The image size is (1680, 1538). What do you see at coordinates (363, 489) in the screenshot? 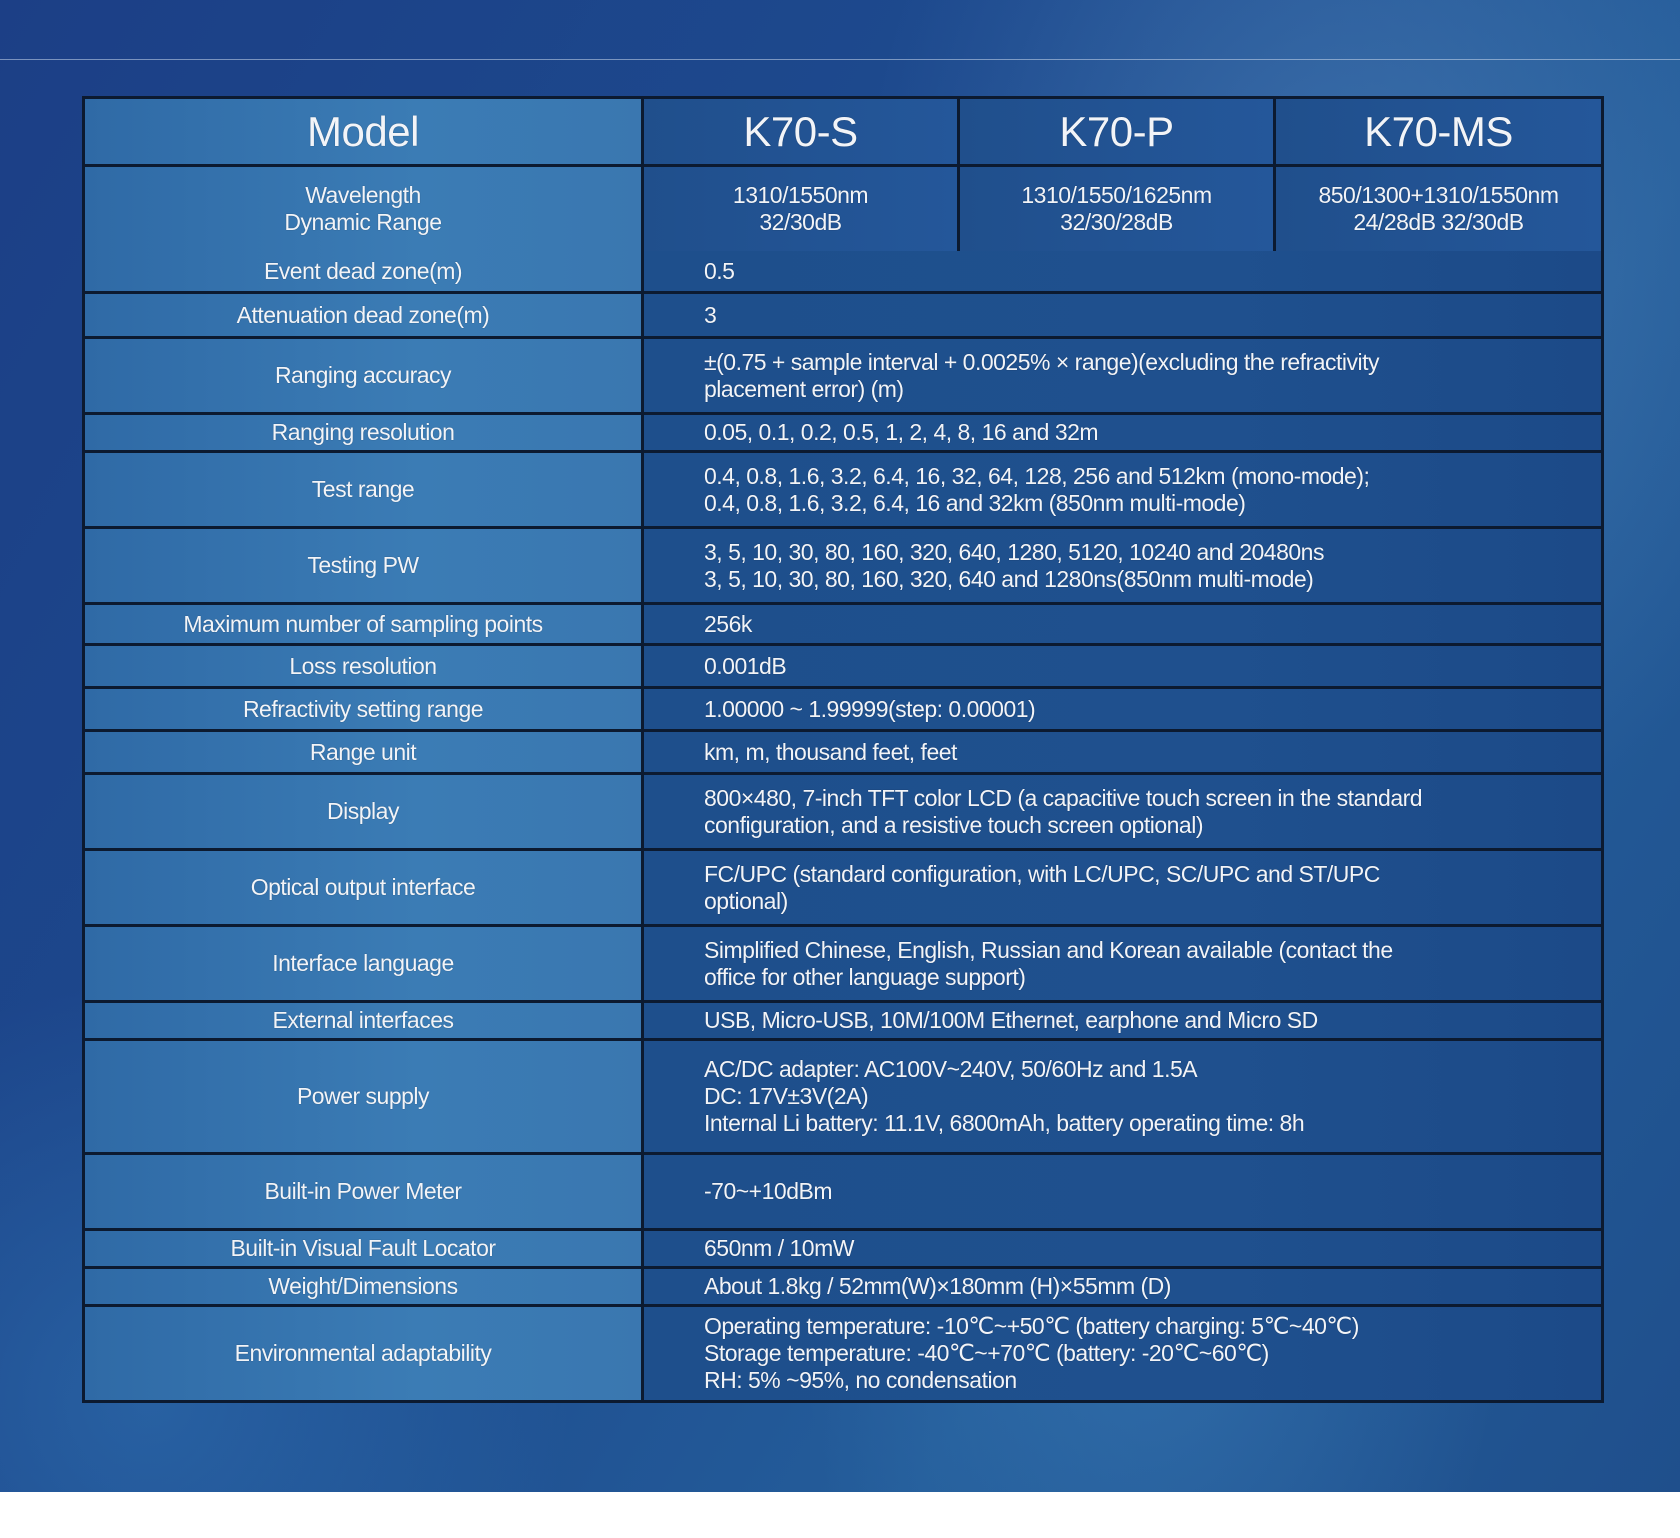
I see `row-label: Test range` at bounding box center [363, 489].